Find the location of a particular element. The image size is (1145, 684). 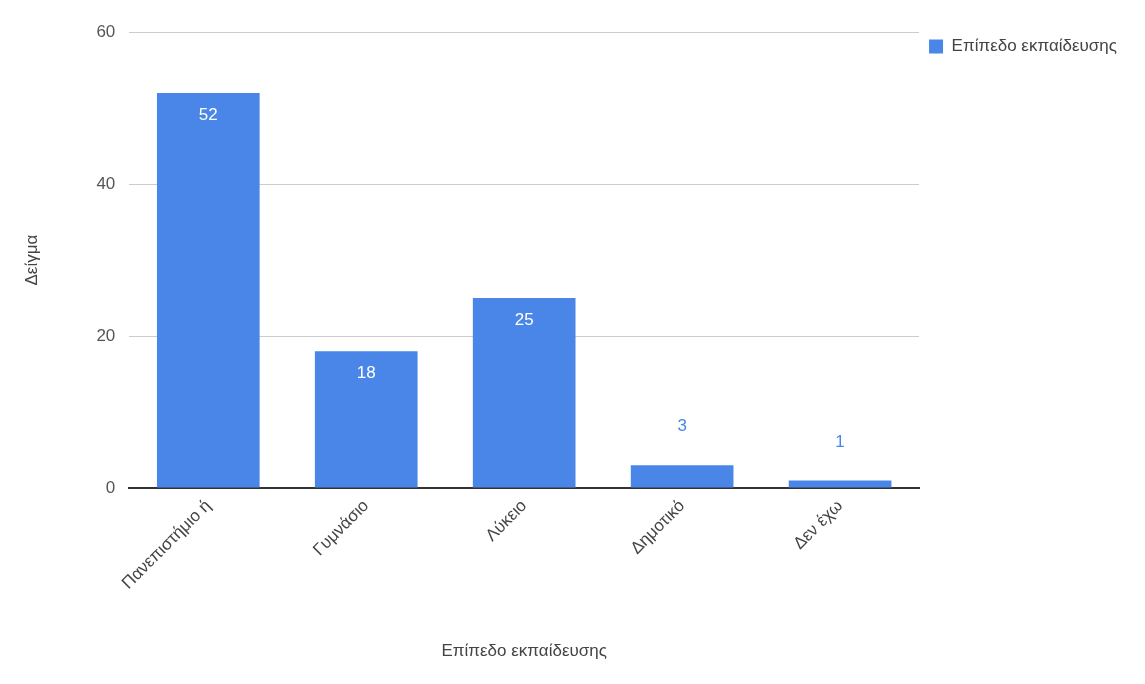

y-tick-label: 60 is located at coordinates (106, 31).